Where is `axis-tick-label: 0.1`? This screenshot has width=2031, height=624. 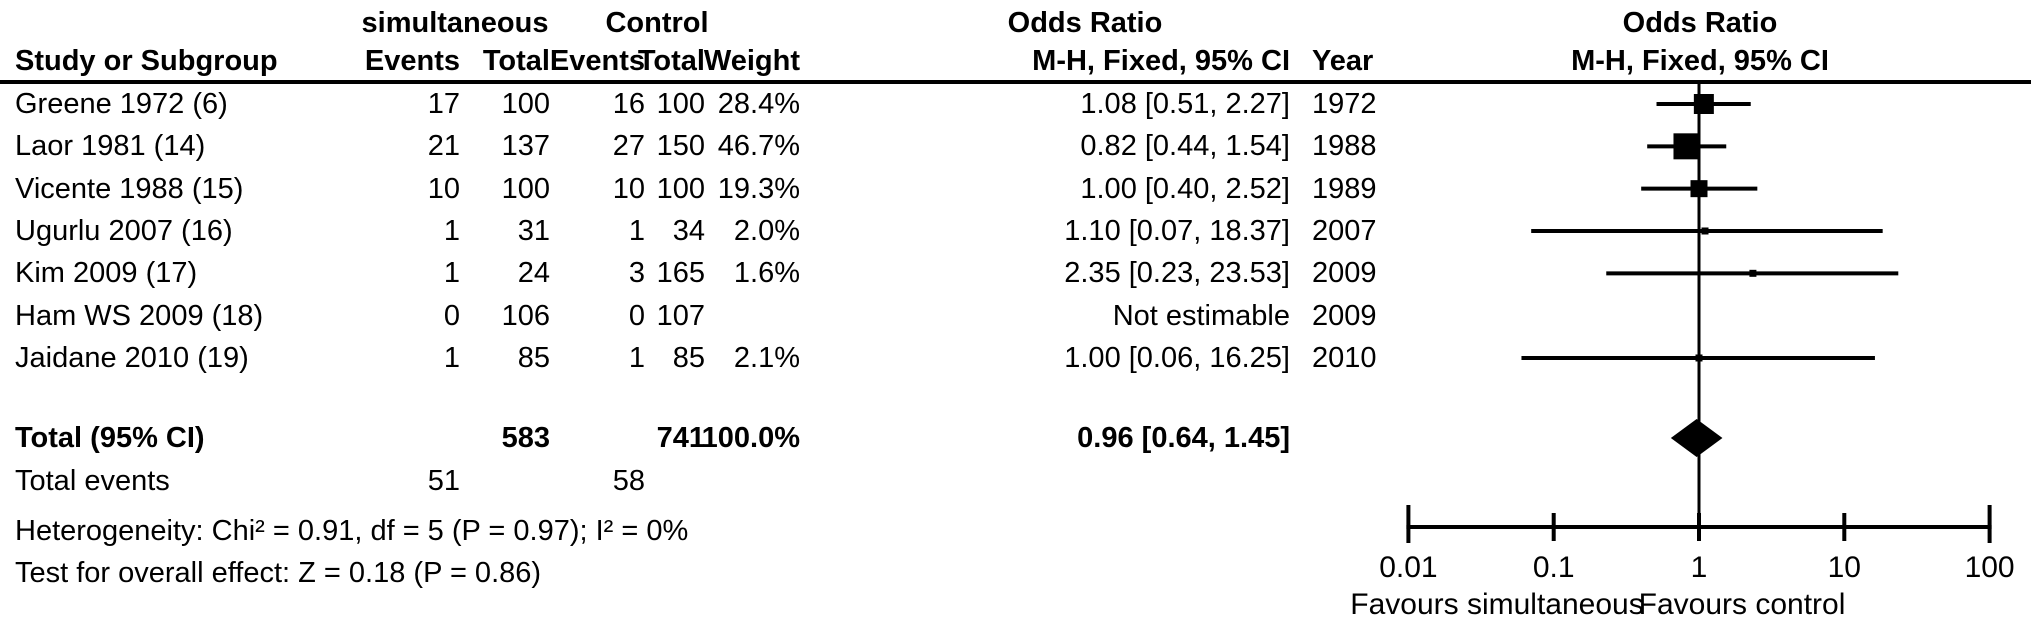 axis-tick-label: 0.1 is located at coordinates (1553, 567).